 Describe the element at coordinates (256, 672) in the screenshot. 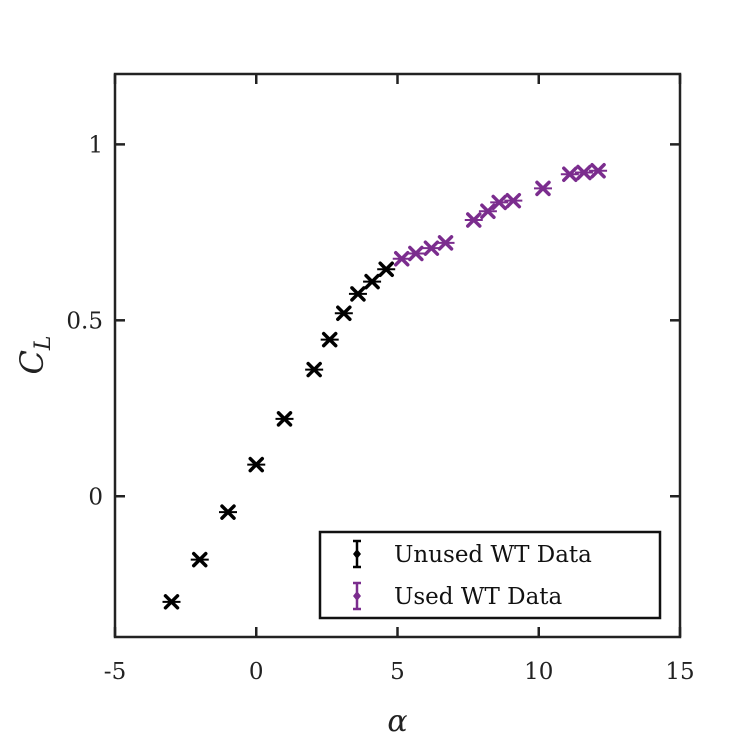

I see `x-tick-label: 0` at that location.